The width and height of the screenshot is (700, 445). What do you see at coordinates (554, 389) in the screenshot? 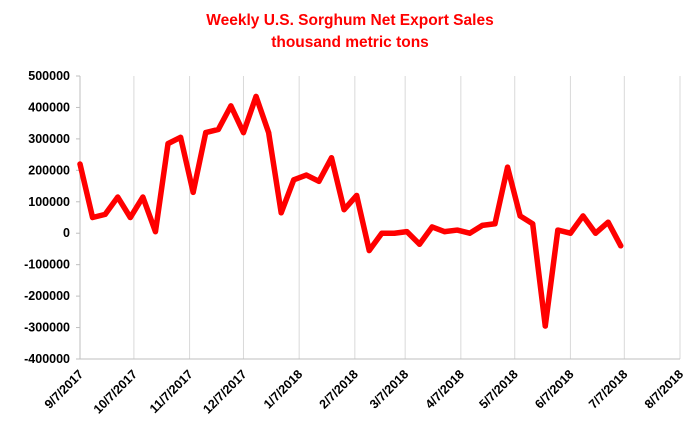
I see `x-tick-label: 6/7/2018` at bounding box center [554, 389].